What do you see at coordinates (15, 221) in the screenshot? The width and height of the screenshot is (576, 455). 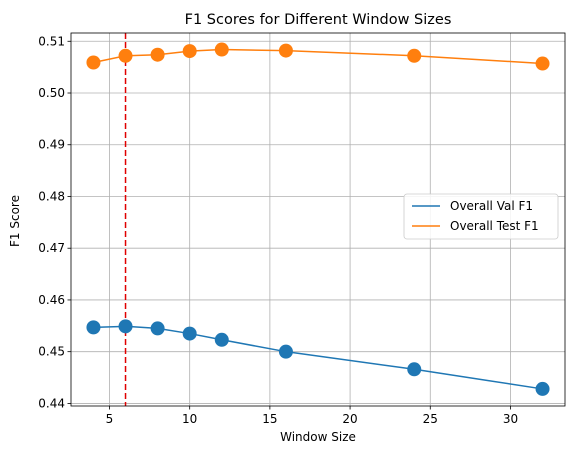 I see `y-axis-label: F1 Score` at bounding box center [15, 221].